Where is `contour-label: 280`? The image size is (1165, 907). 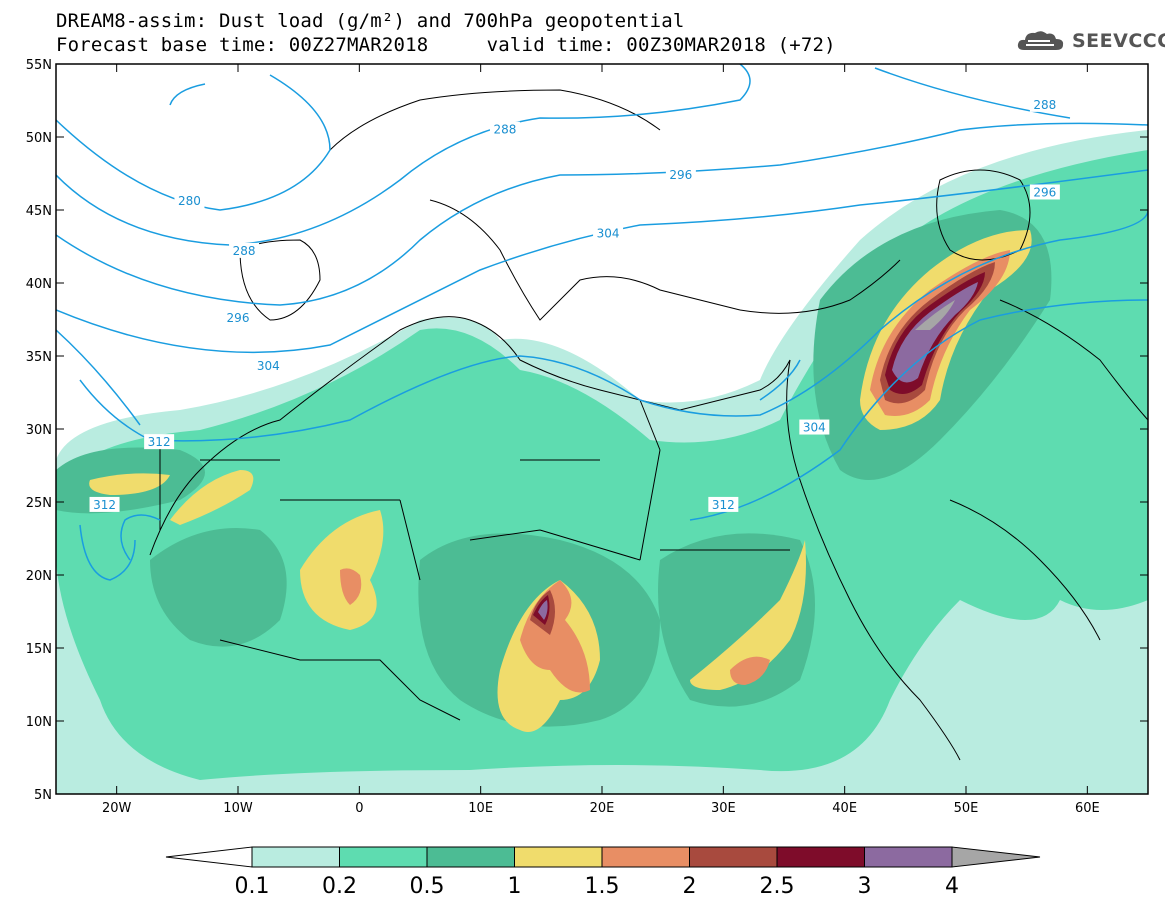
contour-label: 280 is located at coordinates (189, 201).